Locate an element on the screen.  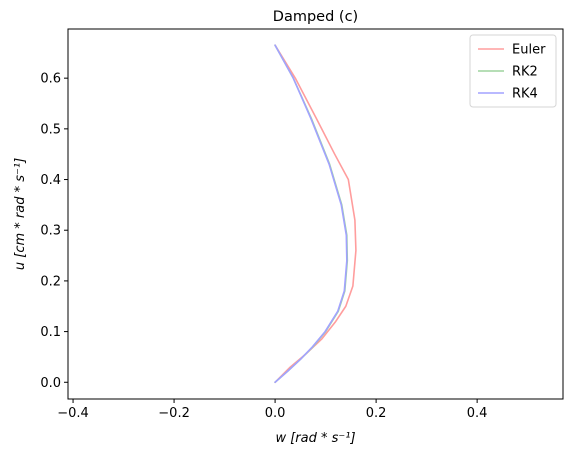
x-axis-label: w [rad * s⁻¹] is located at coordinates (315, 438).